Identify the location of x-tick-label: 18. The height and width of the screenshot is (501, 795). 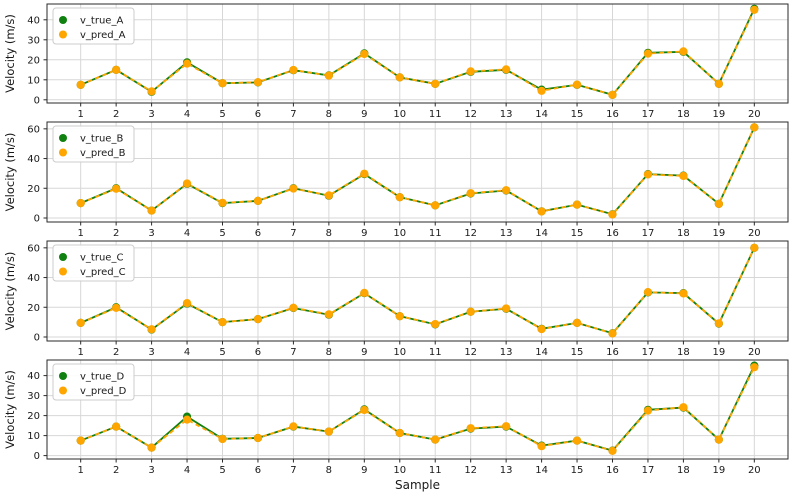
(683, 352).